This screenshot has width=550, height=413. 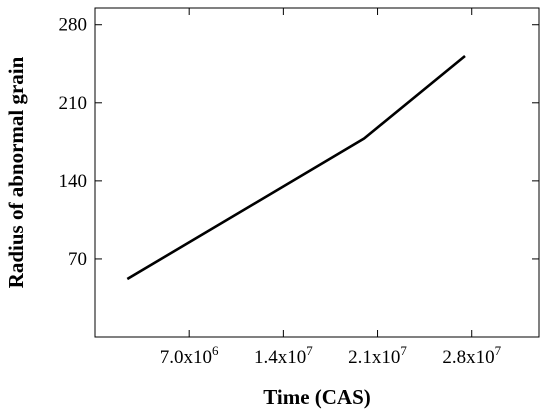 What do you see at coordinates (73, 103) in the screenshot?
I see `y-tick-label: 210` at bounding box center [73, 103].